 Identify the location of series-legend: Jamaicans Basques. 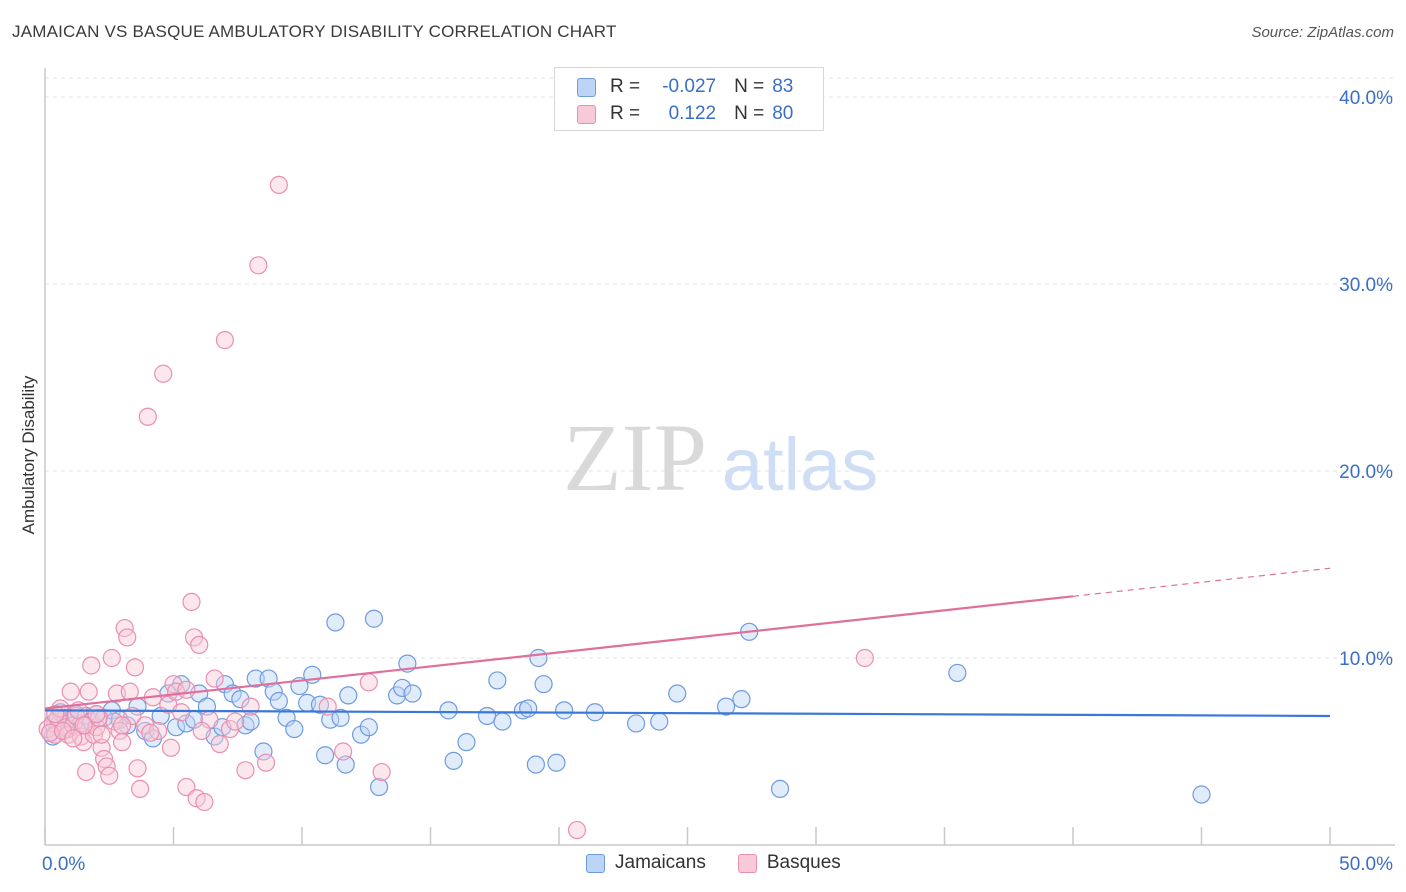
(729, 863).